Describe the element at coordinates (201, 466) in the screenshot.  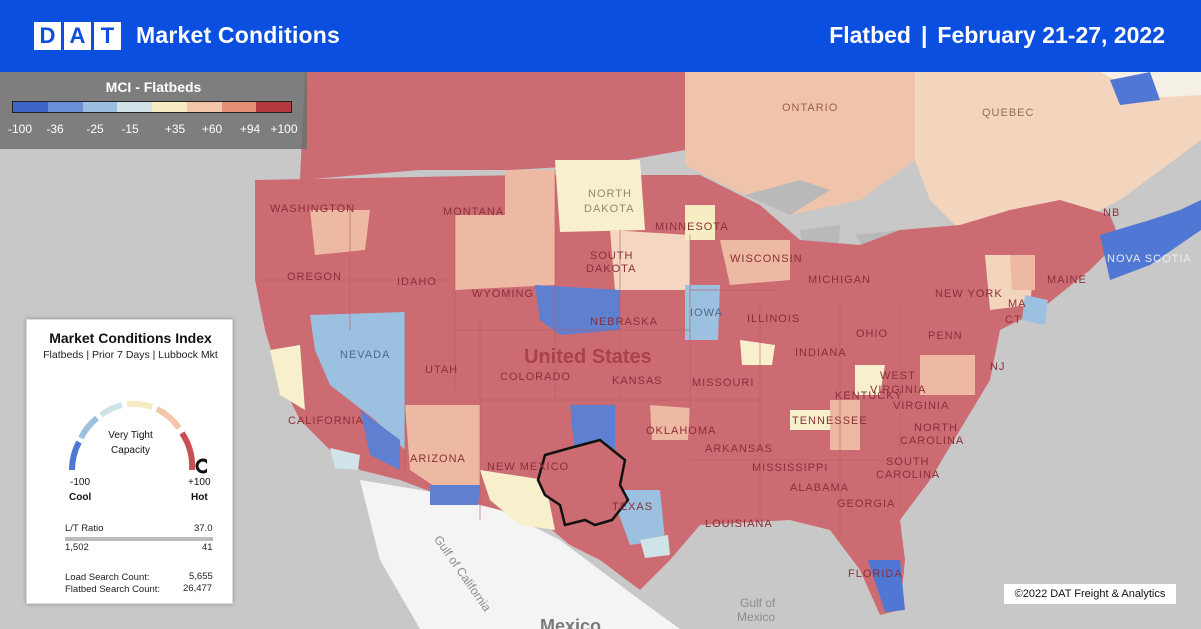
I see `gauge-indicator` at that location.